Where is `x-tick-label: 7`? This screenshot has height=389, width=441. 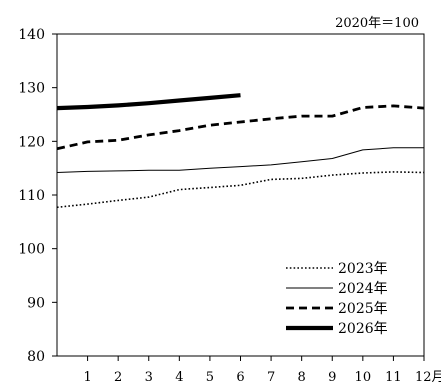
x-tick-label: 7 is located at coordinates (271, 377).